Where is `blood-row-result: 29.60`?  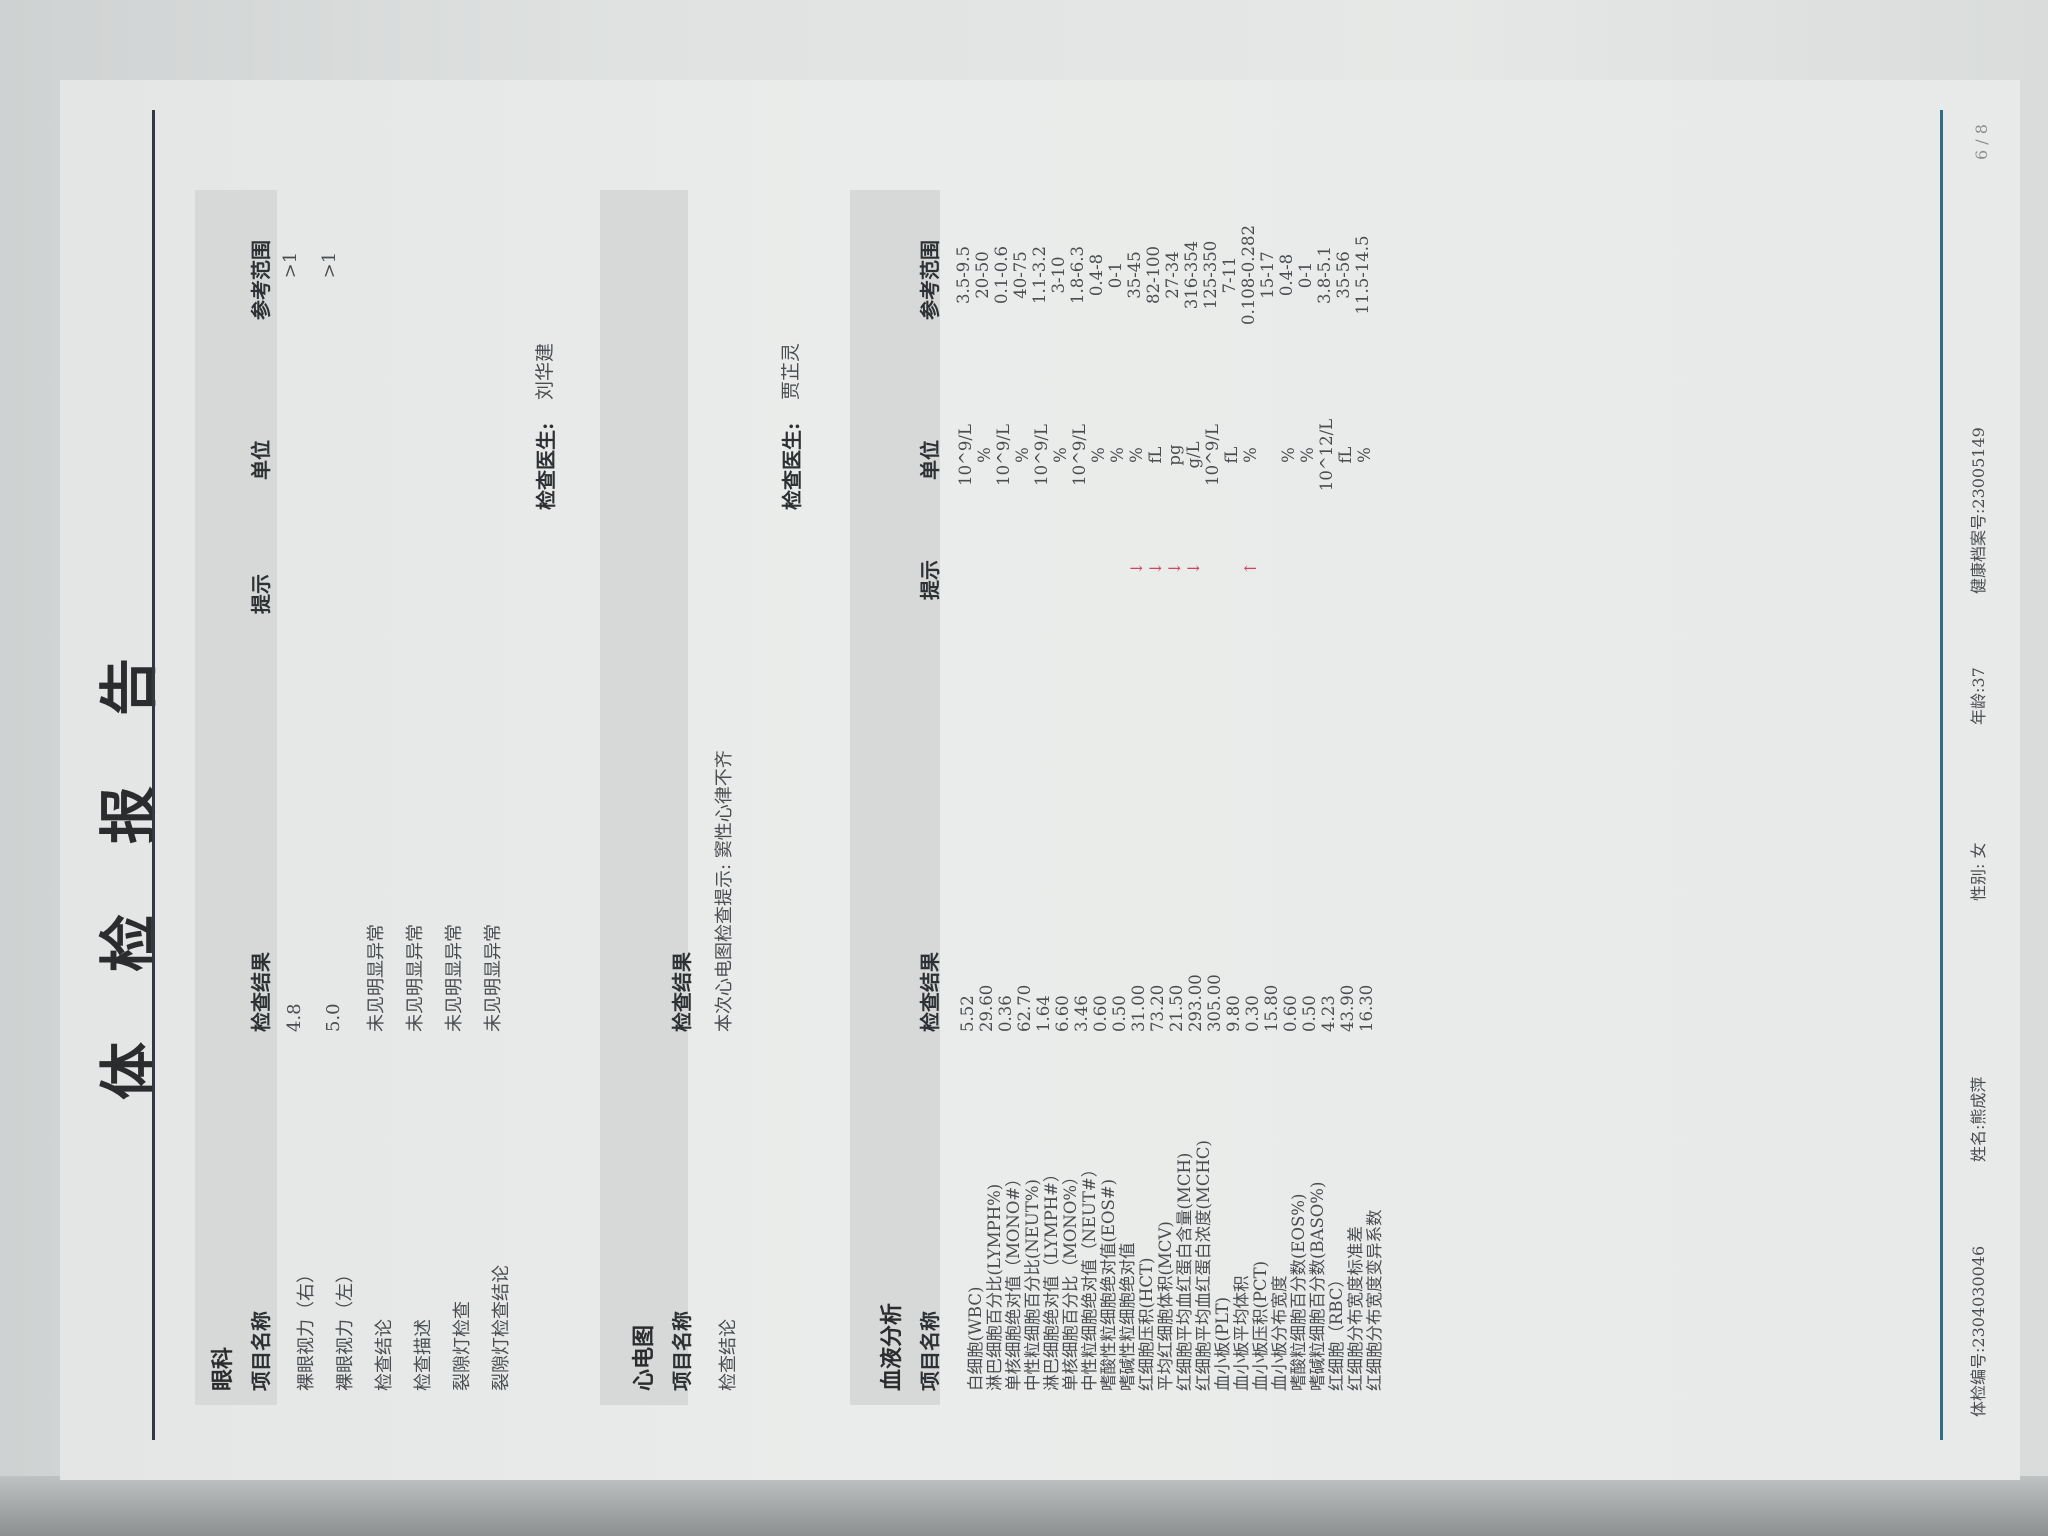 blood-row-result: 29.60 is located at coordinates (986, 1008).